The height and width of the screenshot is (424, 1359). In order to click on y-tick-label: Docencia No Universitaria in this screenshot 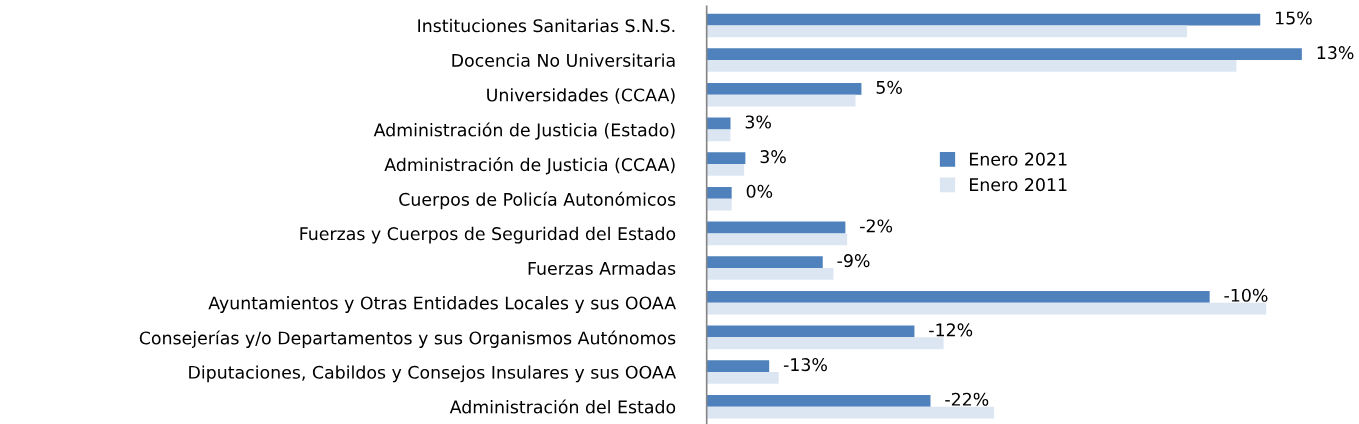, I will do `click(563, 60)`.